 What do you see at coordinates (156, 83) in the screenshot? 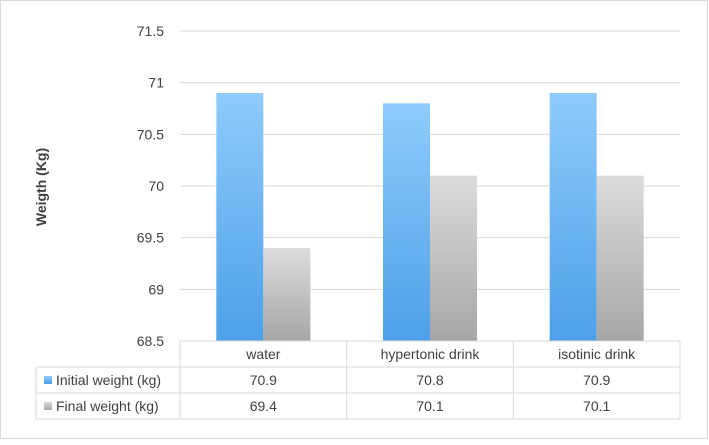
I see `y-tick-label: 71` at bounding box center [156, 83].